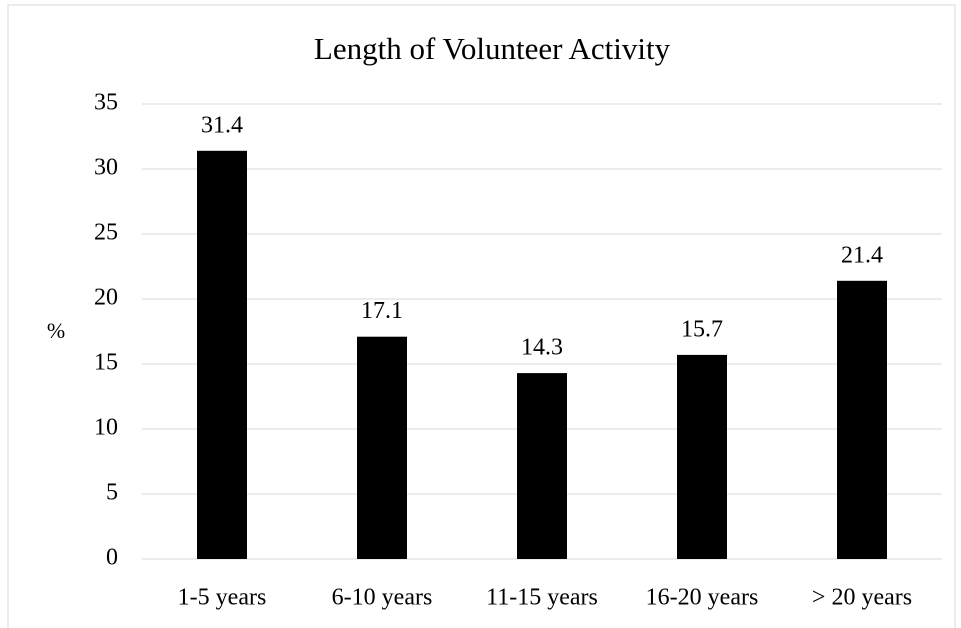 This screenshot has height=628, width=961. I want to click on x-tick-label: 6-10 years, so click(382, 598).